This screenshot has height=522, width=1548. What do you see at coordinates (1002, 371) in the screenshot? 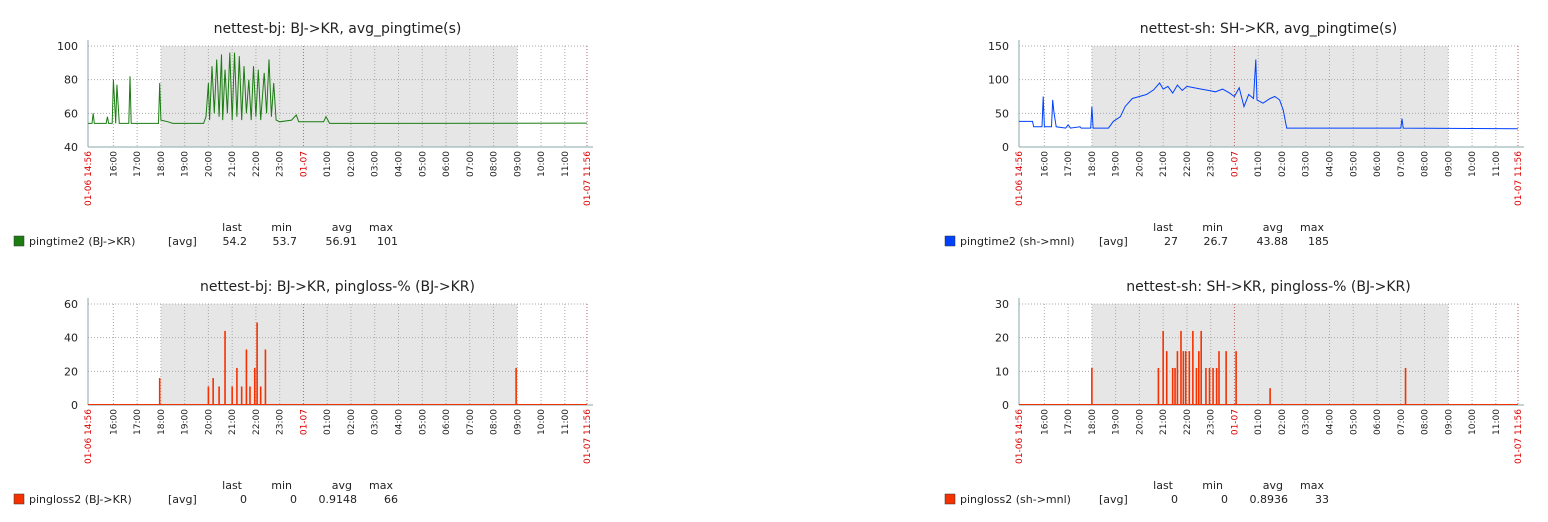
I see `y-tick-label: 10` at bounding box center [1002, 371].